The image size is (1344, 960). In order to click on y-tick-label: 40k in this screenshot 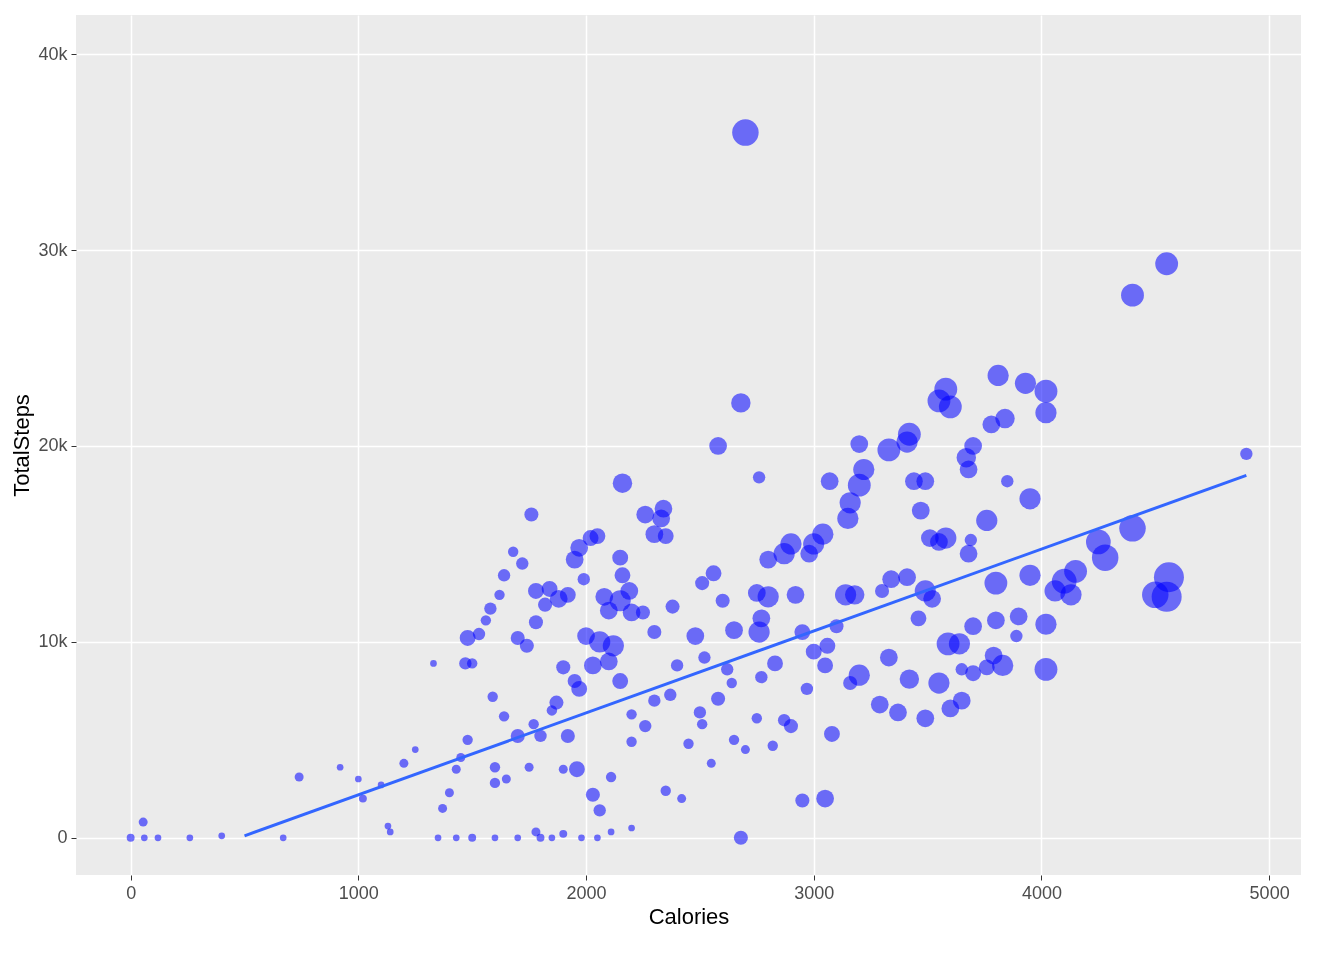, I will do `click(53, 53)`.